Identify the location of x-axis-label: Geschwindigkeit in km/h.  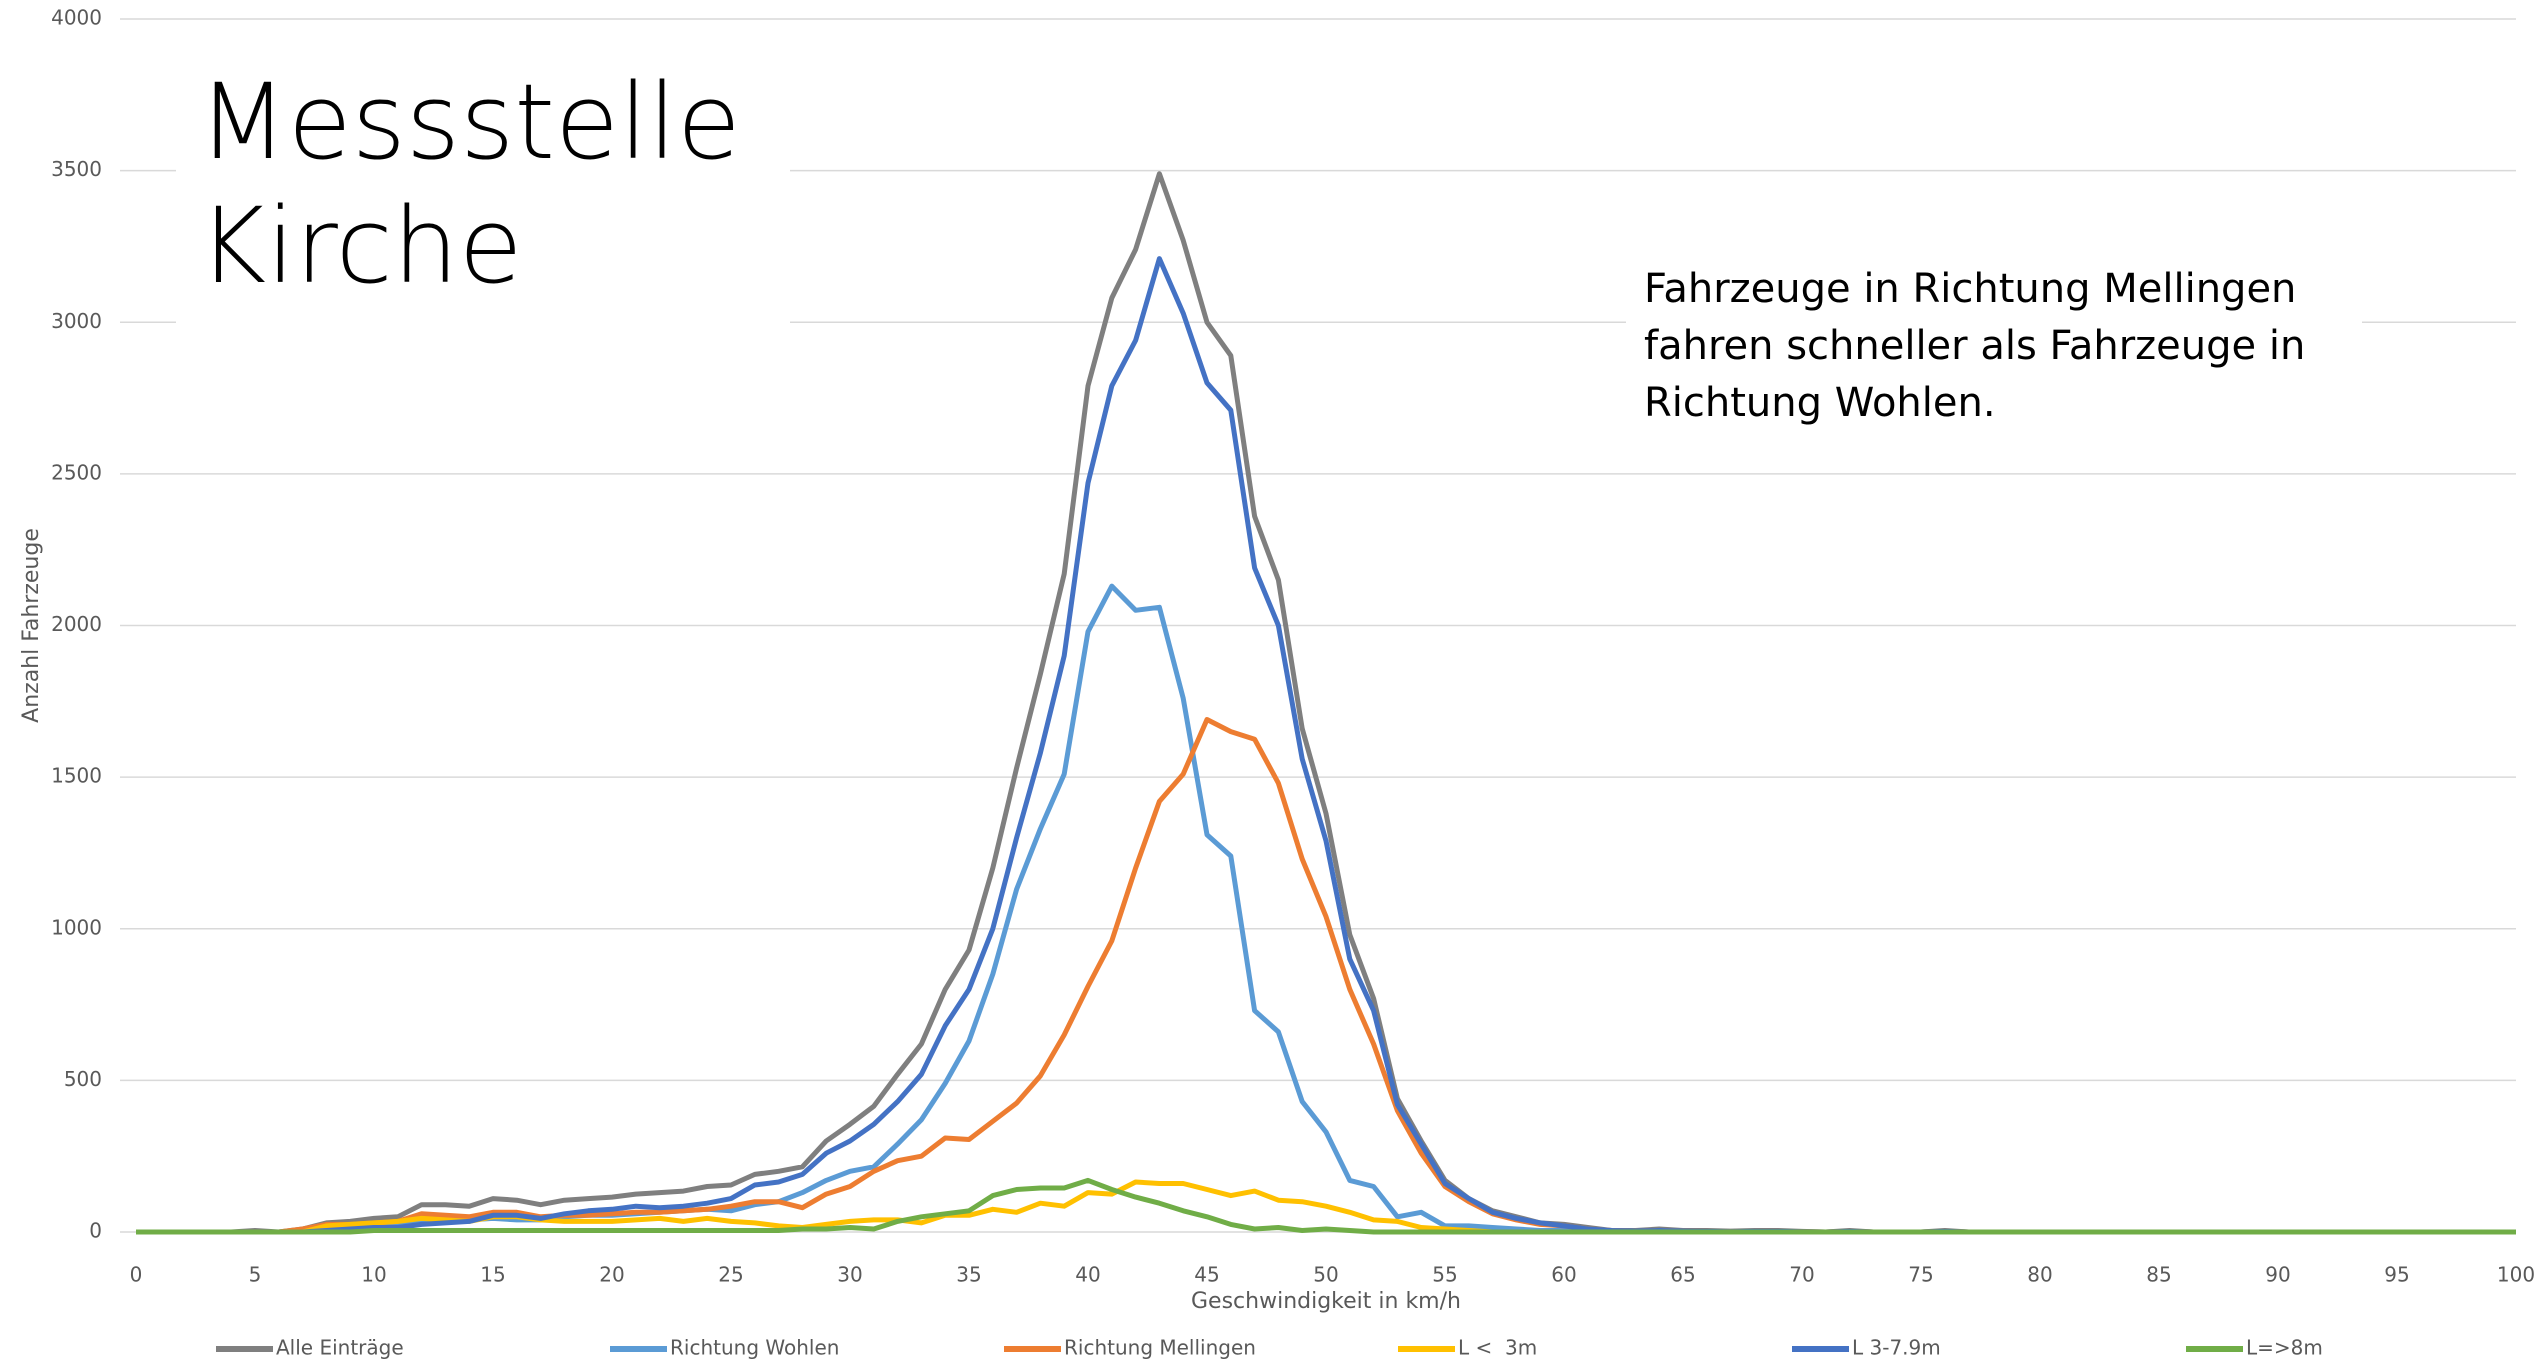
(1326, 1301).